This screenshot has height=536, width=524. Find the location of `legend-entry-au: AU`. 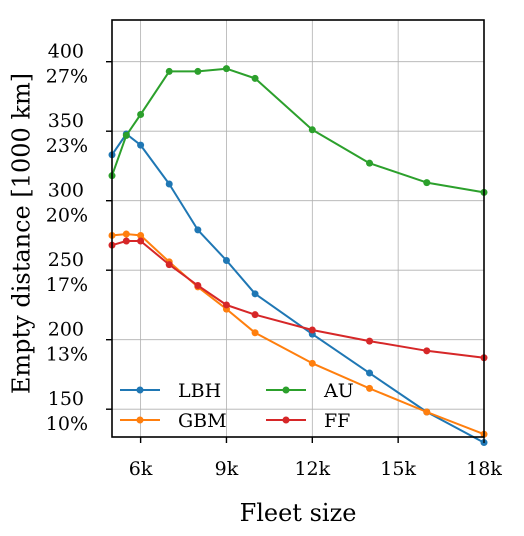

legend-entry-au: AU is located at coordinates (310, 391).